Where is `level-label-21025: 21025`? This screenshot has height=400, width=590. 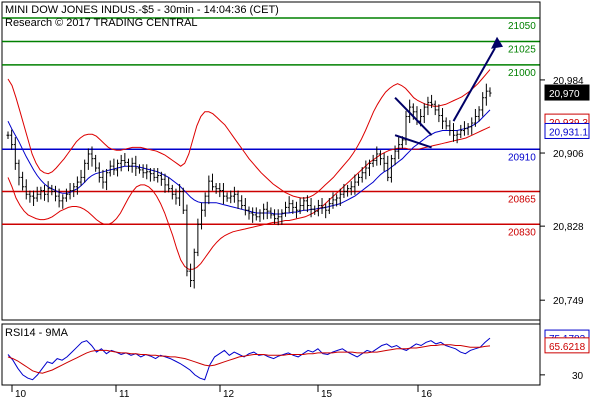 level-label-21025: 21025 is located at coordinates (522, 49).